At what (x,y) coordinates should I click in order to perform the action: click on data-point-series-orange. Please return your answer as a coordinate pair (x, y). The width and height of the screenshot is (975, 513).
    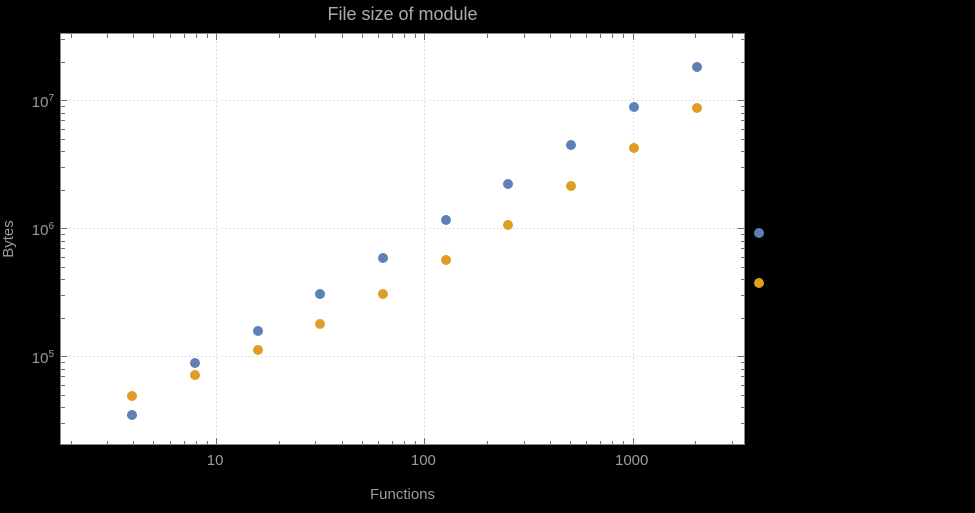
    Looking at the image, I should click on (759, 282).